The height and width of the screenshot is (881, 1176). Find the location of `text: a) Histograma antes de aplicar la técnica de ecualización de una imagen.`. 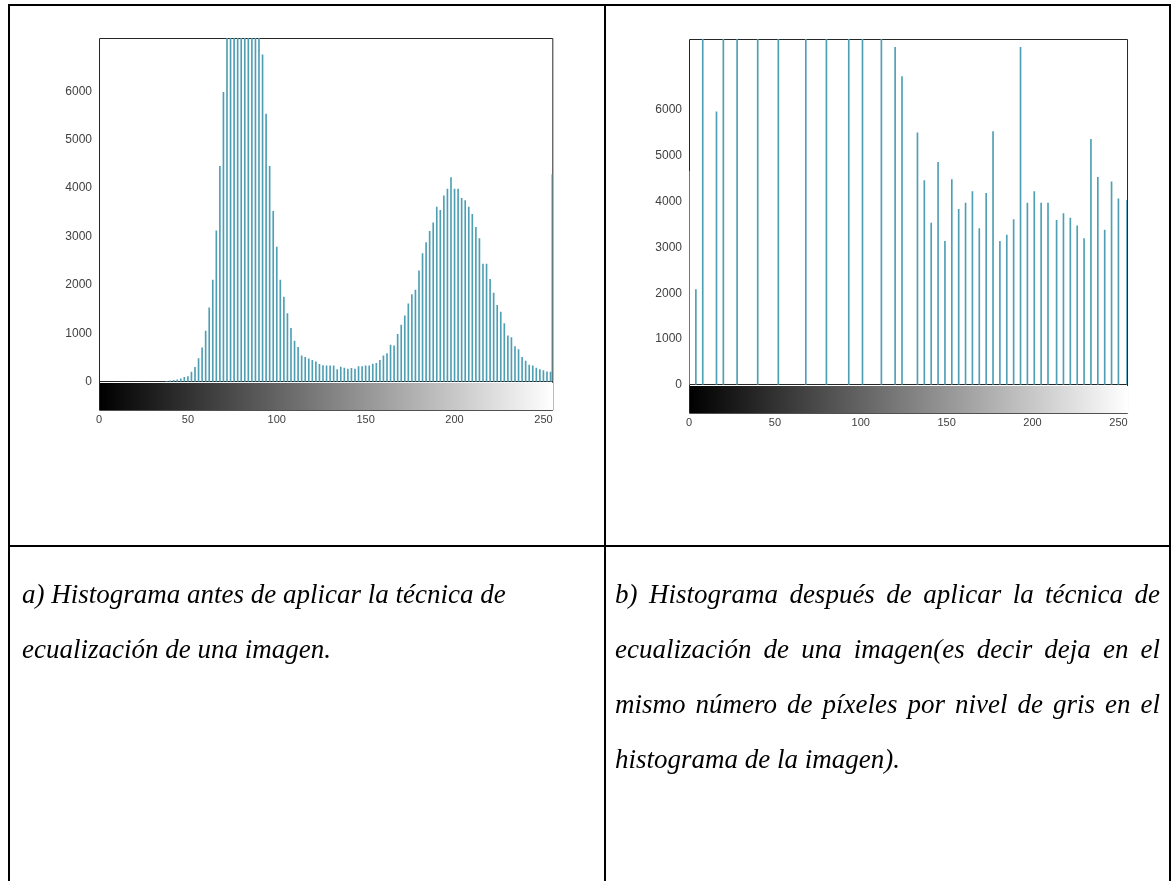

text: a) Histograma antes de aplicar la técnica de ecualización de una imagen. is located at coordinates (264, 622).